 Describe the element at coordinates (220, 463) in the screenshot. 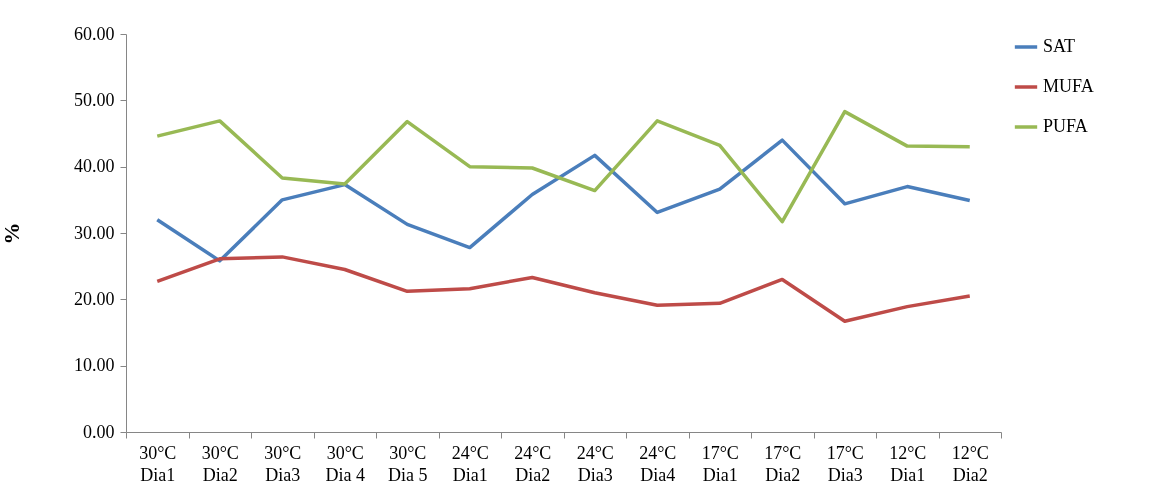

I see `x-tick-label: 30°C Dia2` at that location.